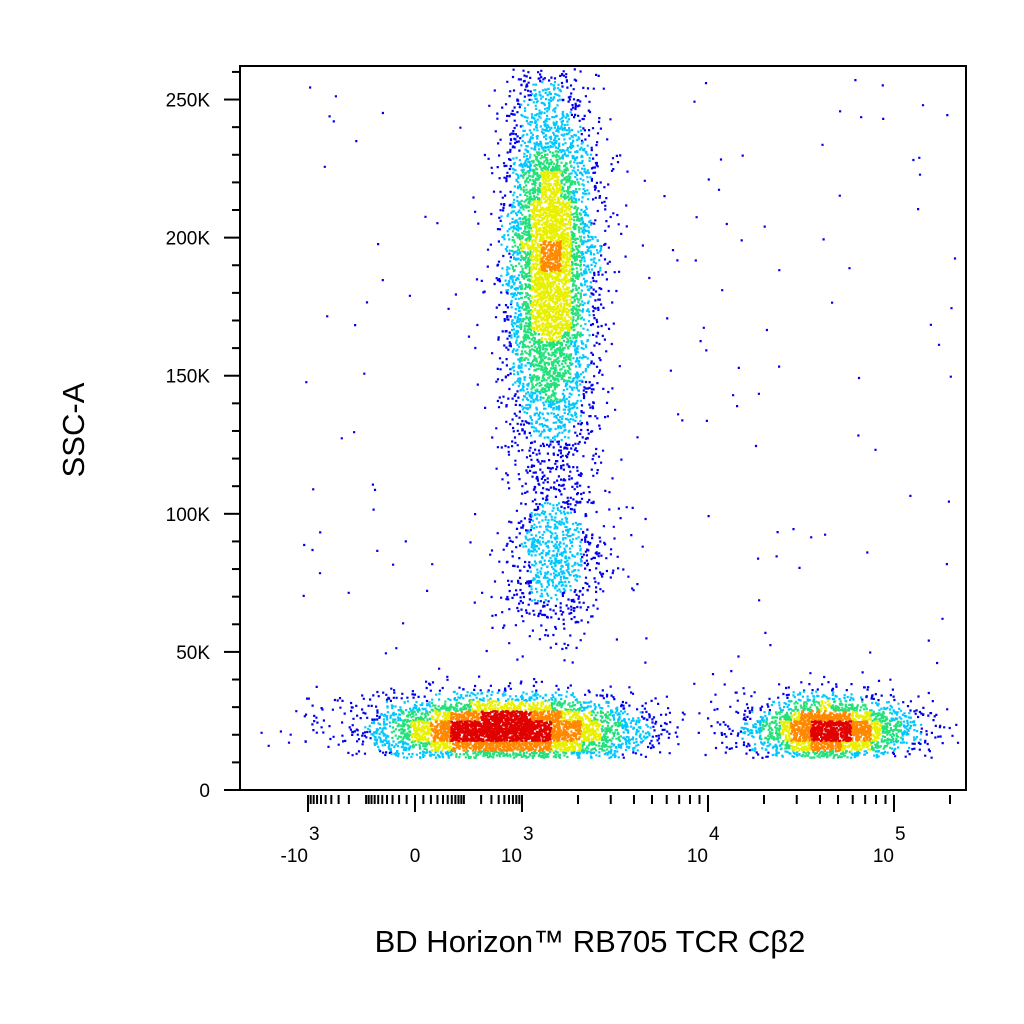 This screenshot has width=1024, height=1024. Describe the element at coordinates (900, 834) in the screenshot. I see `x-tick-exponent: 5` at that location.